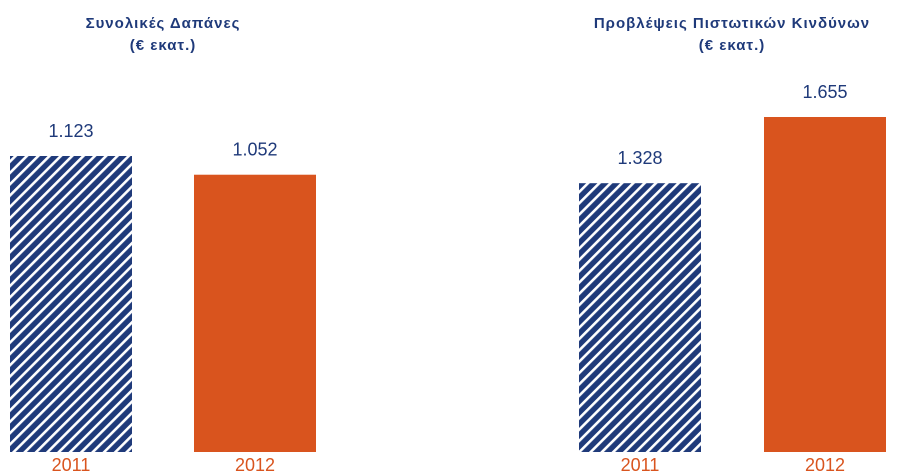  Describe the element at coordinates (732, 23) in the screenshot. I see `chart-title: Προβλέψεις Πιστωτικών Κινδύνων` at that location.